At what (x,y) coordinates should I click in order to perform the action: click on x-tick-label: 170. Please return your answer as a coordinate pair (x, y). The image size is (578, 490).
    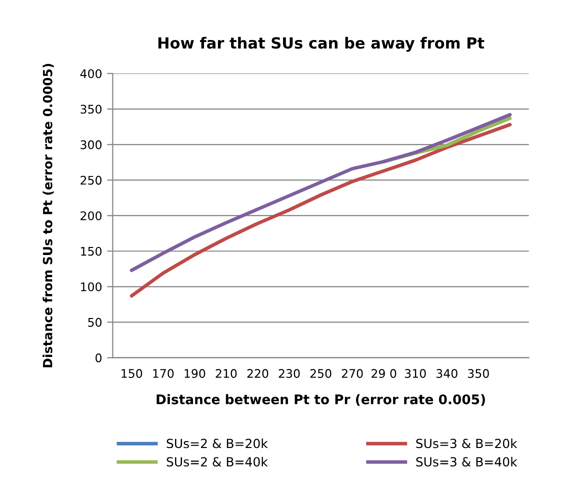
    Looking at the image, I should click on (163, 373).